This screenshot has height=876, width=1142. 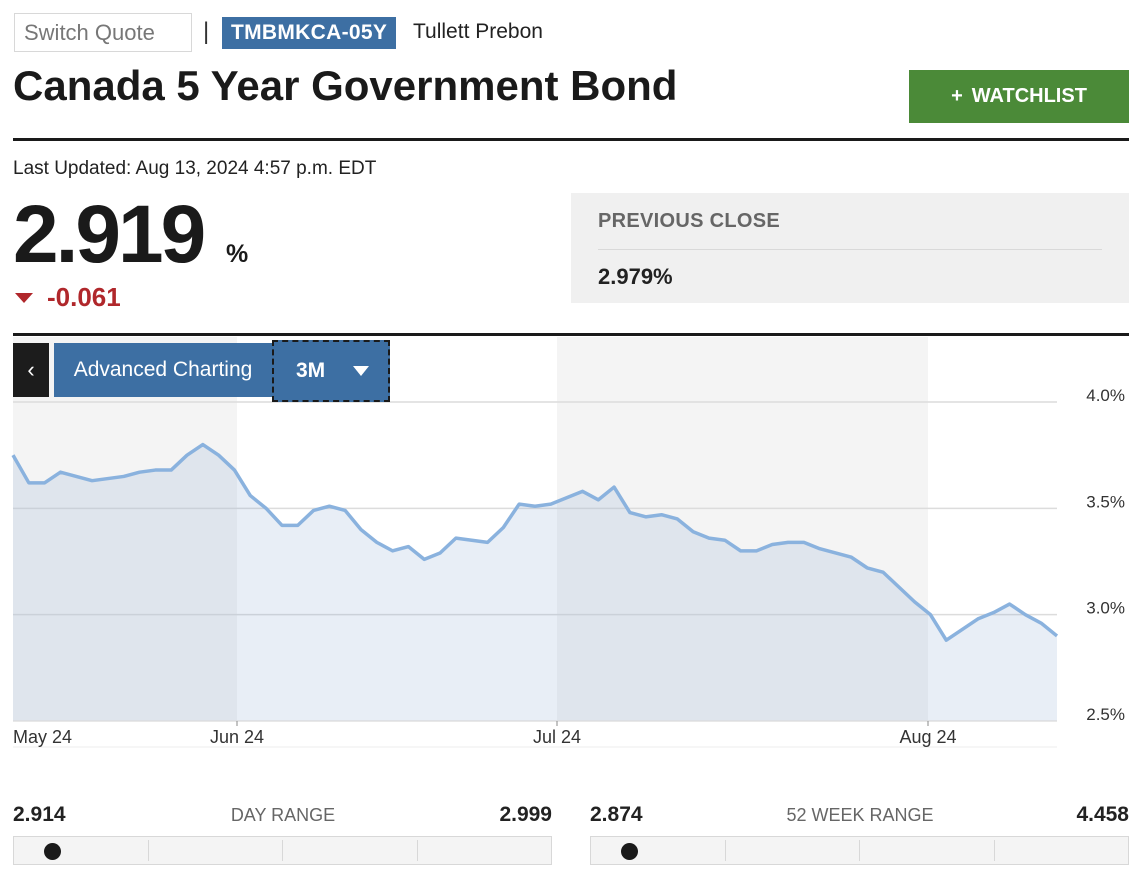 What do you see at coordinates (859, 850) in the screenshot?
I see `week52-range-bar` at bounding box center [859, 850].